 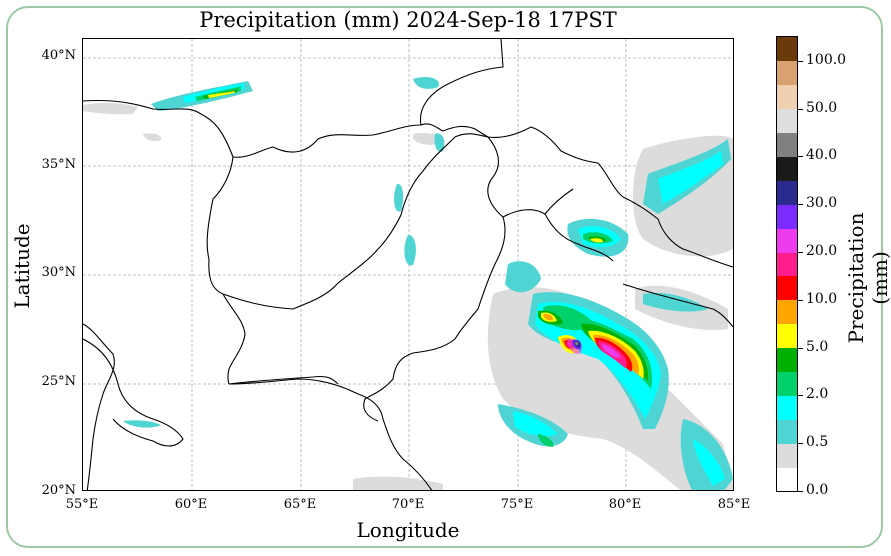 I want to click on x-tick-label: 65°E, so click(x=300, y=504).